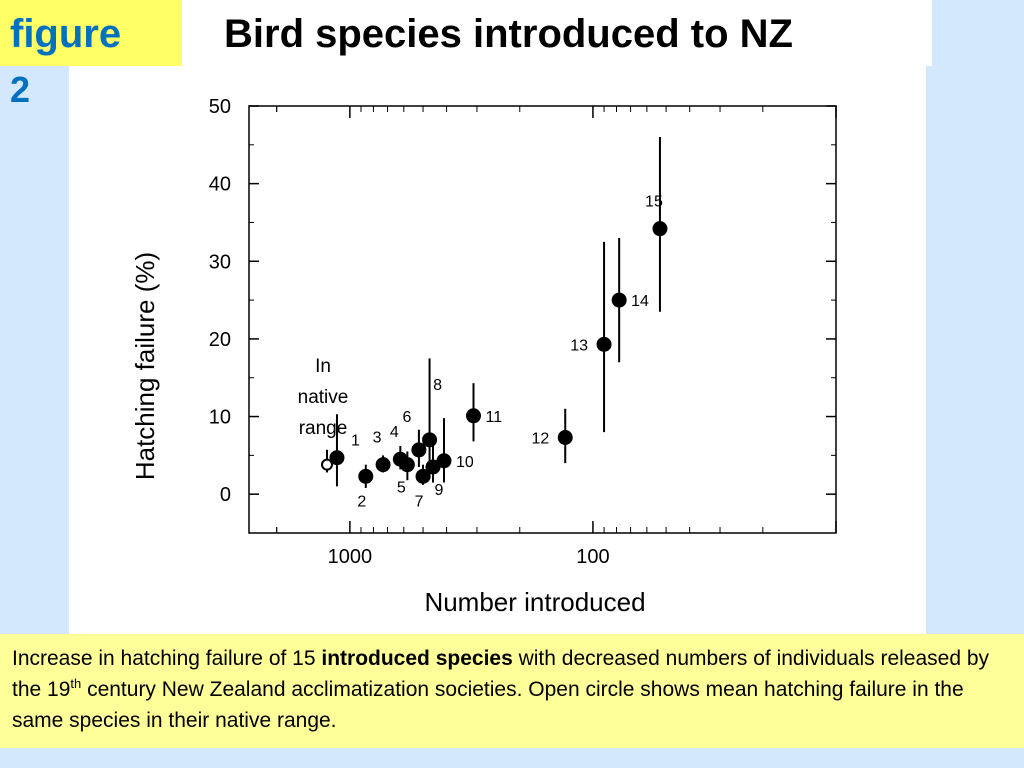 Image resolution: width=1024 pixels, height=768 pixels. I want to click on point-label: 8, so click(437, 385).